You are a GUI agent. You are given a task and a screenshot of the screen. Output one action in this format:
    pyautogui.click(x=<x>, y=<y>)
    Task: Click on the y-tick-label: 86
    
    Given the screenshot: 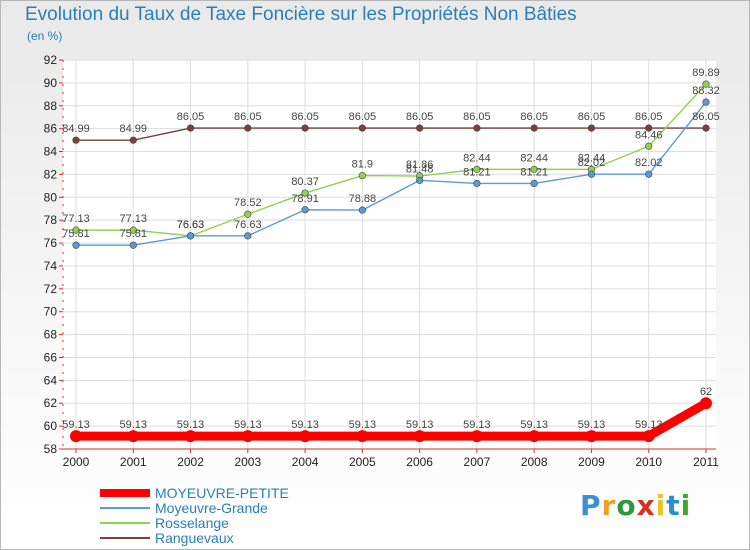 What is the action you would take?
    pyautogui.click(x=51, y=129)
    